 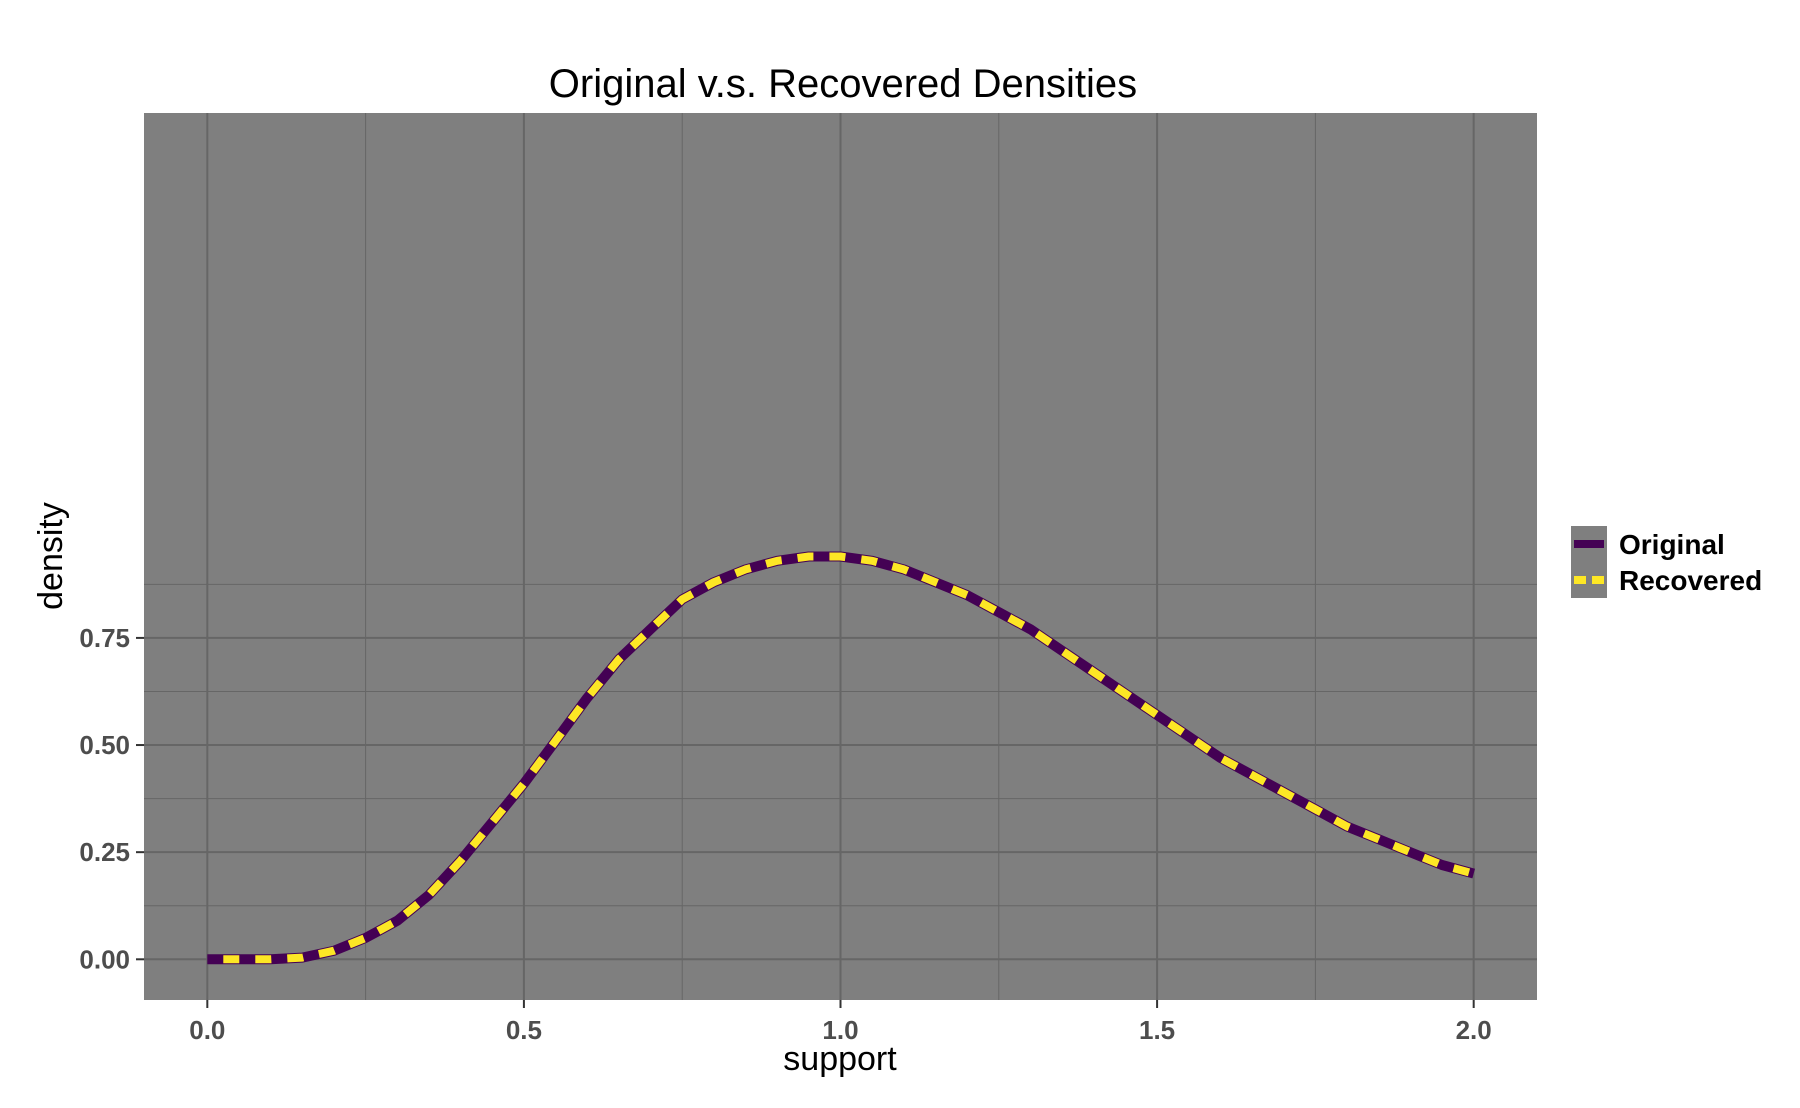 What do you see at coordinates (1672, 544) in the screenshot?
I see `legend-label-original: Original` at bounding box center [1672, 544].